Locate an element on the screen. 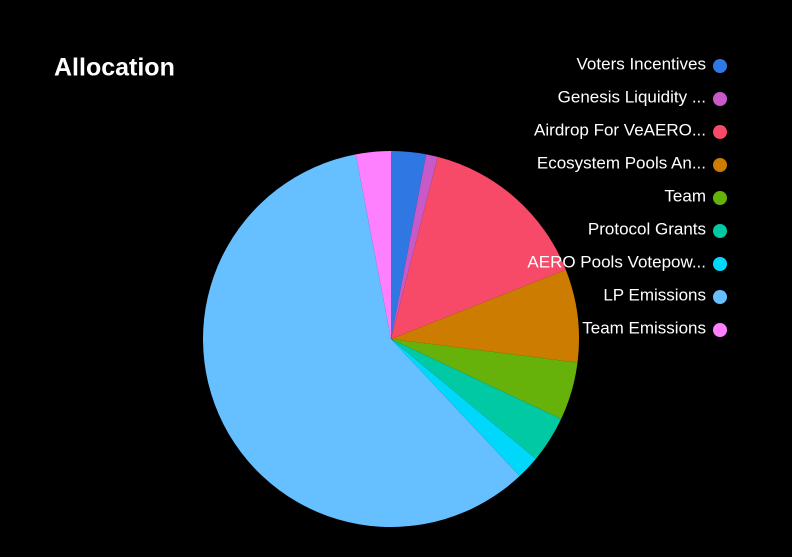  legend-label: Protocol Grants is located at coordinates (647, 228).